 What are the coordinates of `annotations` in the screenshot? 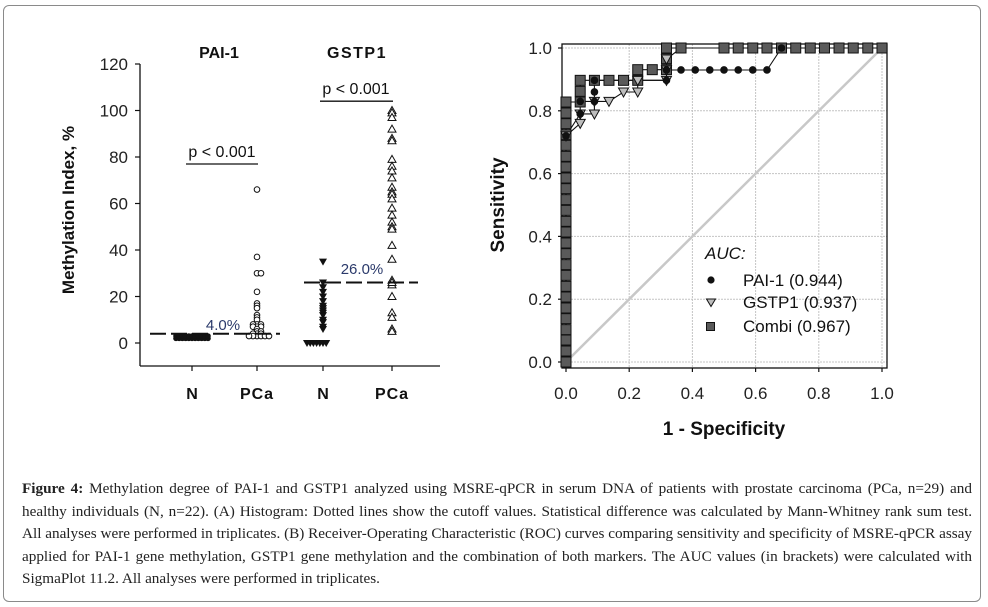 It's located at (284, 217).